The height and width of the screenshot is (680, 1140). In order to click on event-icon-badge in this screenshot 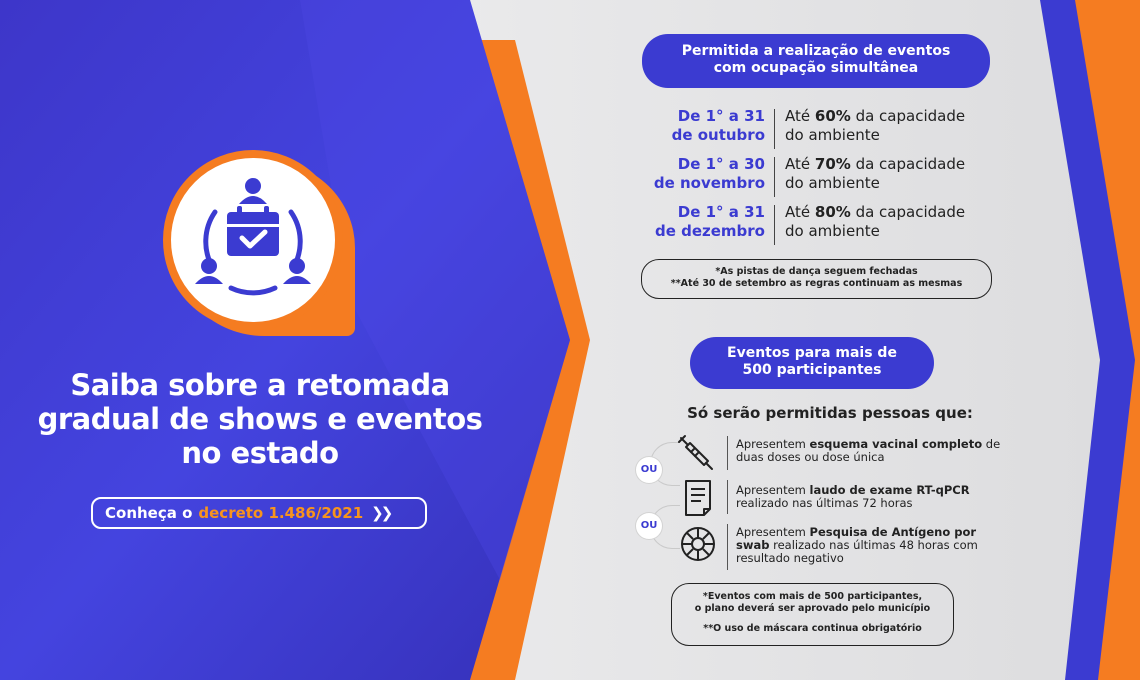, I will do `click(259, 243)`.